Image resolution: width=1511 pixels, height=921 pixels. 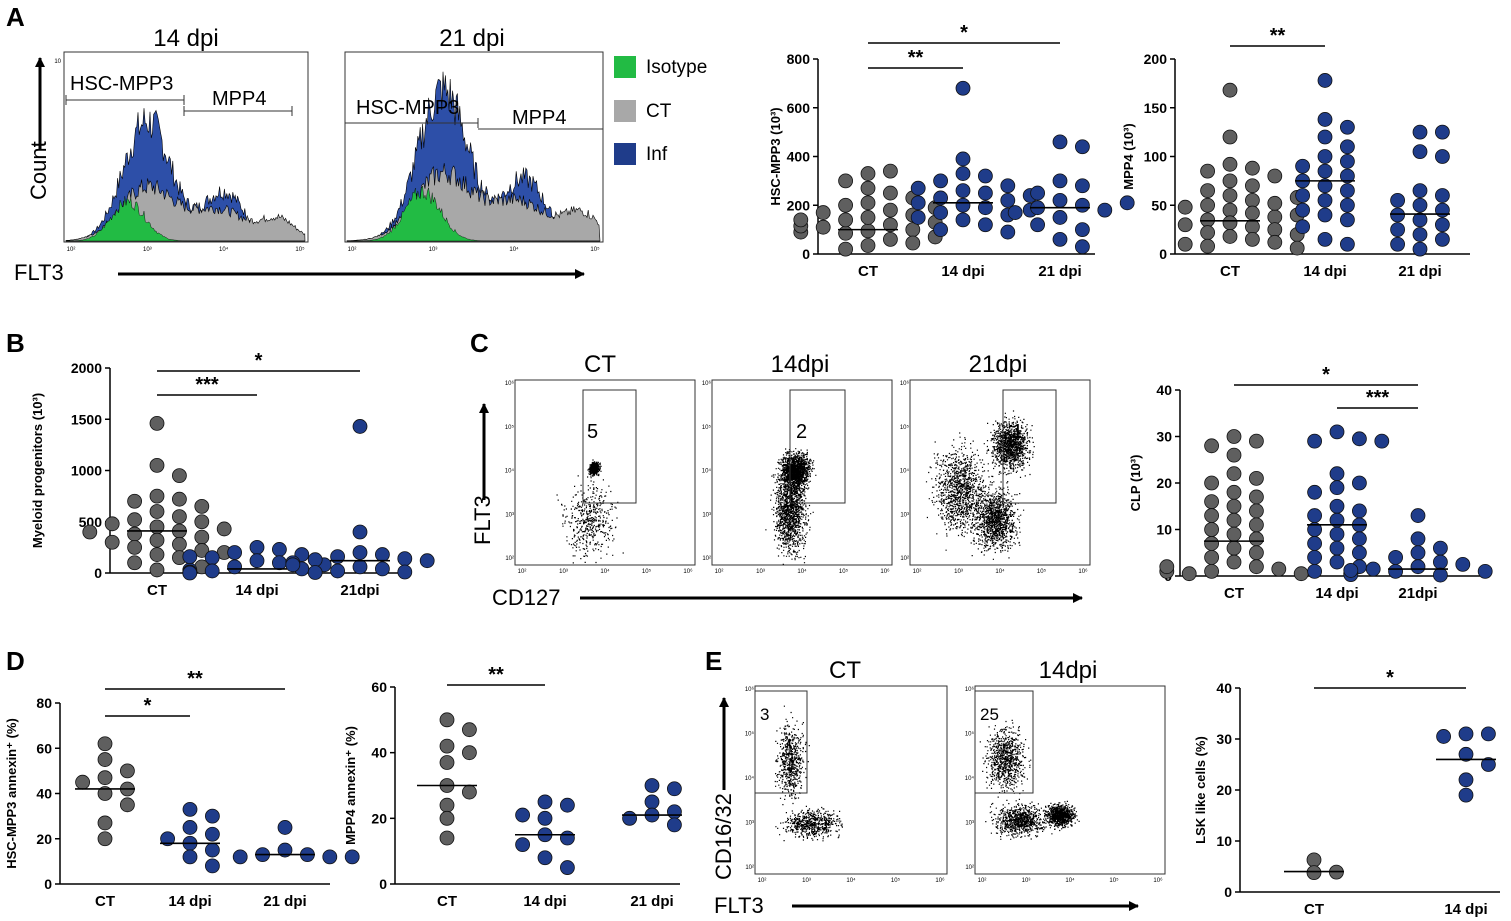 I want to click on y-tick-label: 100, so click(x=1156, y=157).